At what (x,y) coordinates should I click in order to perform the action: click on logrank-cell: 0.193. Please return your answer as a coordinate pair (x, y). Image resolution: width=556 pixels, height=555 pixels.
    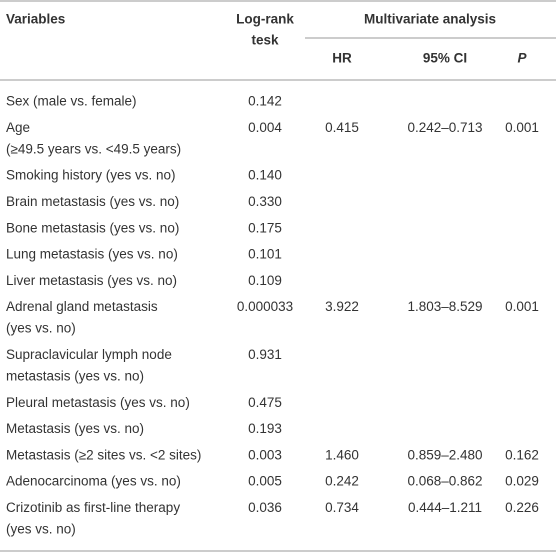
    Looking at the image, I should click on (265, 428).